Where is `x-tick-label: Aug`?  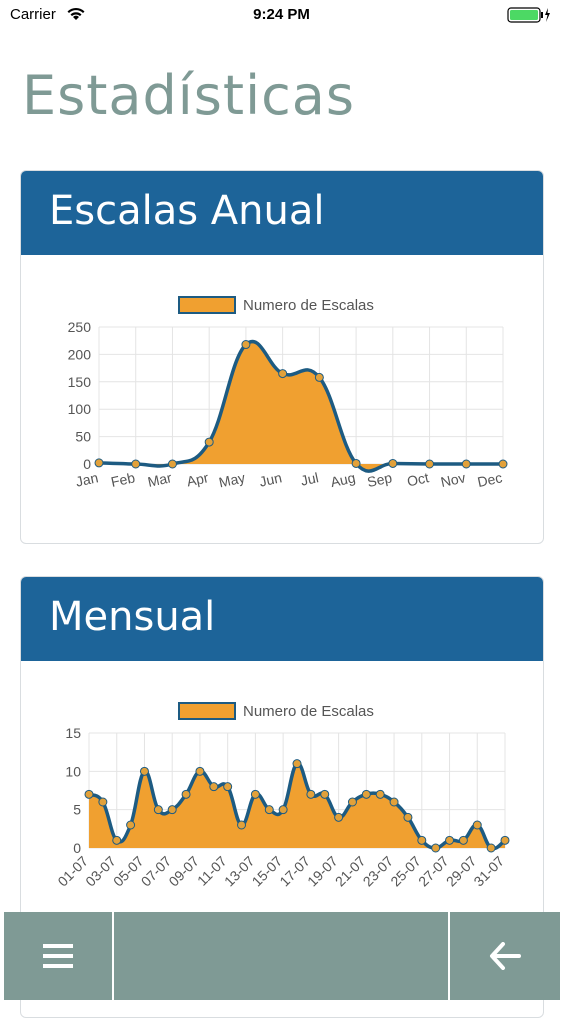
x-tick-label: Aug is located at coordinates (343, 479).